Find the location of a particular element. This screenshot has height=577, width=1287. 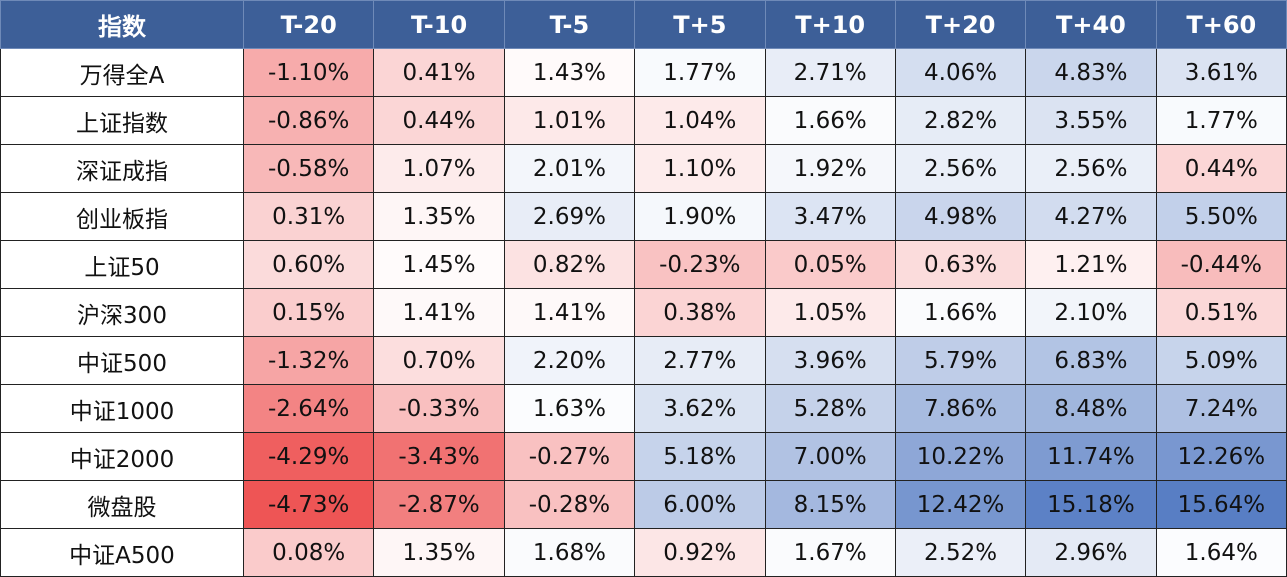

value-cell: 4.27% is located at coordinates (1091, 216).